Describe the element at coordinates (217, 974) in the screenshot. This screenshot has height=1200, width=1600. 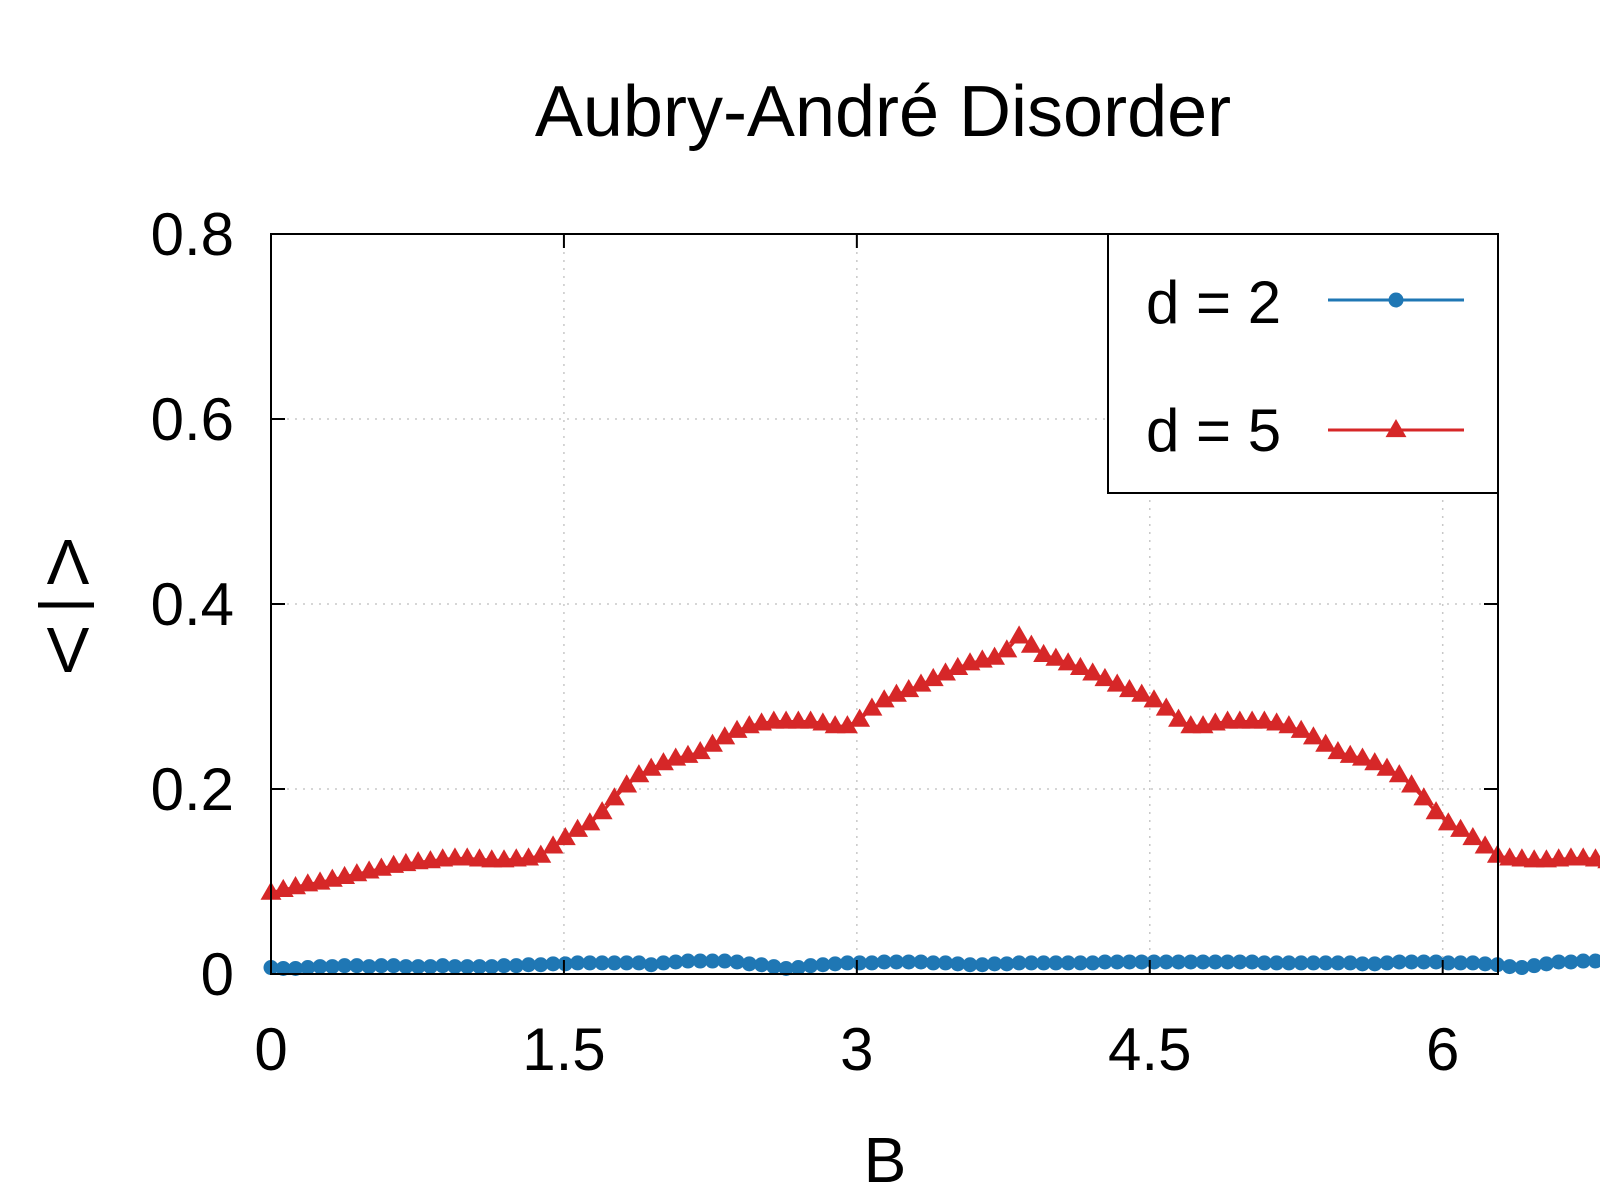
I see `y-tick-label: 0` at that location.